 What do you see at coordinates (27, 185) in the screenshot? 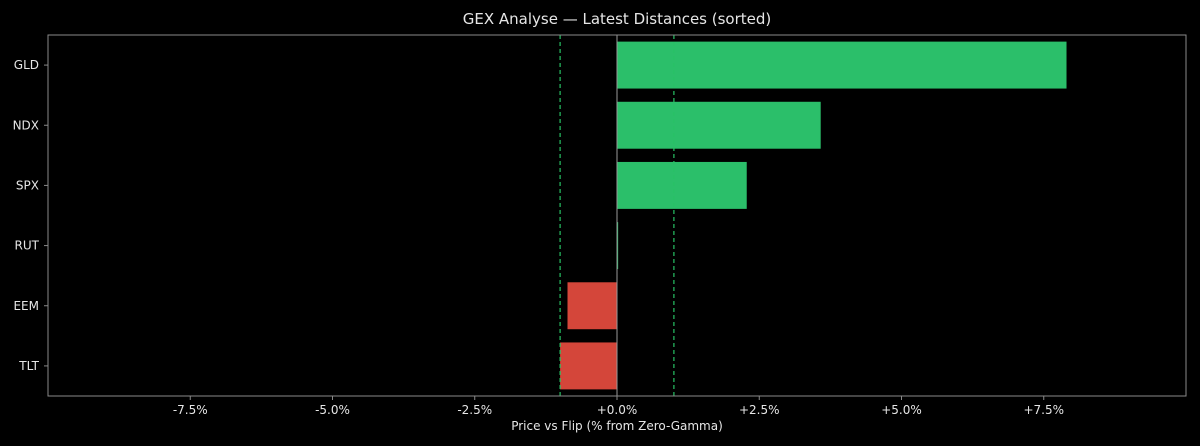
I see `y-tick-label-spx: SPX` at bounding box center [27, 185].